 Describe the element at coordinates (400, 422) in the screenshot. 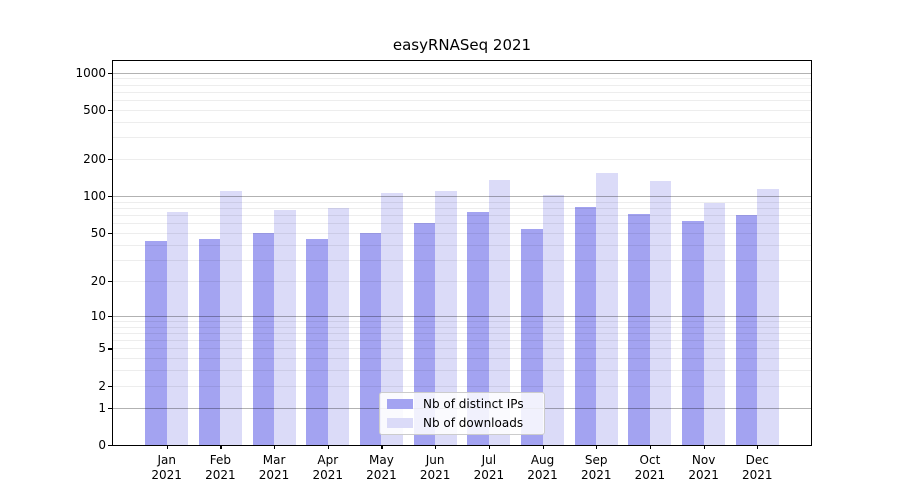

I see `legend-swatch-downloads-icon` at that location.